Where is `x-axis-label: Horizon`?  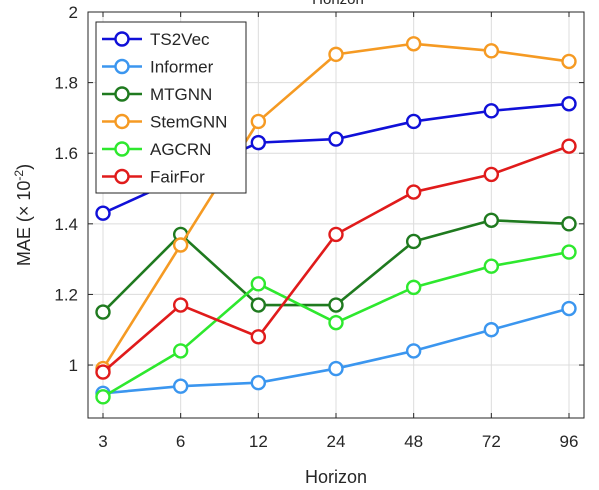 x-axis-label: Horizon is located at coordinates (336, 477).